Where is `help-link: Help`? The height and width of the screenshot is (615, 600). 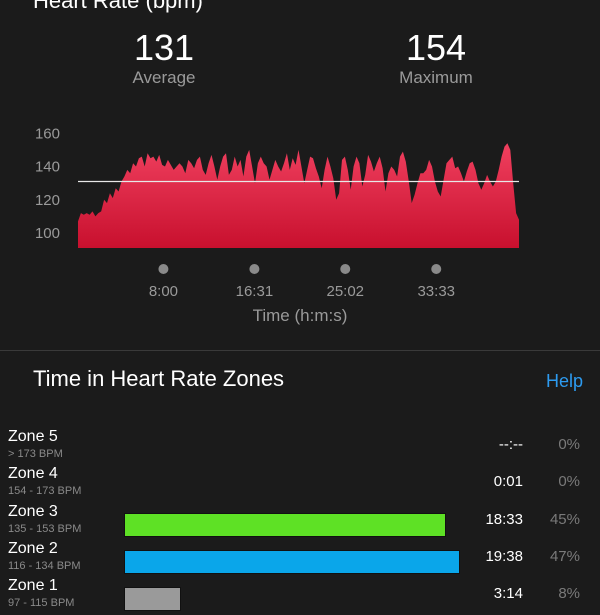
help-link: Help is located at coordinates (564, 381).